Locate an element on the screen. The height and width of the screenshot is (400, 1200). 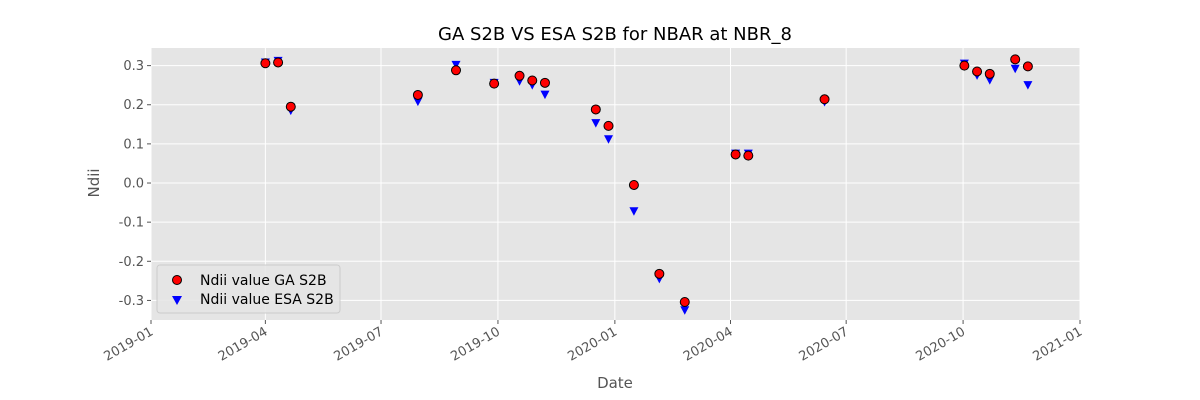
legend-marker-ga is located at coordinates (177, 280).